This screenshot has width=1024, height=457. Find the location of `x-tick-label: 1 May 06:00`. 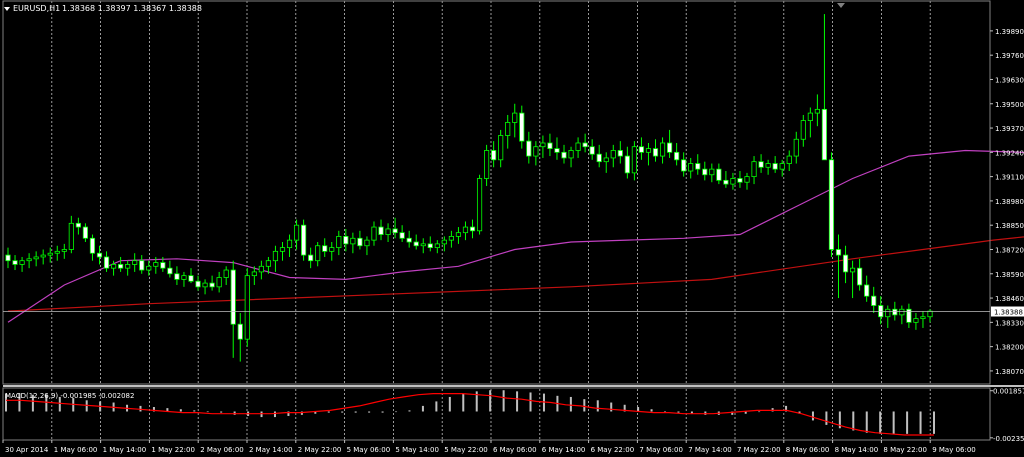

x-tick-label: 1 May 06:00 is located at coordinates (76, 450).